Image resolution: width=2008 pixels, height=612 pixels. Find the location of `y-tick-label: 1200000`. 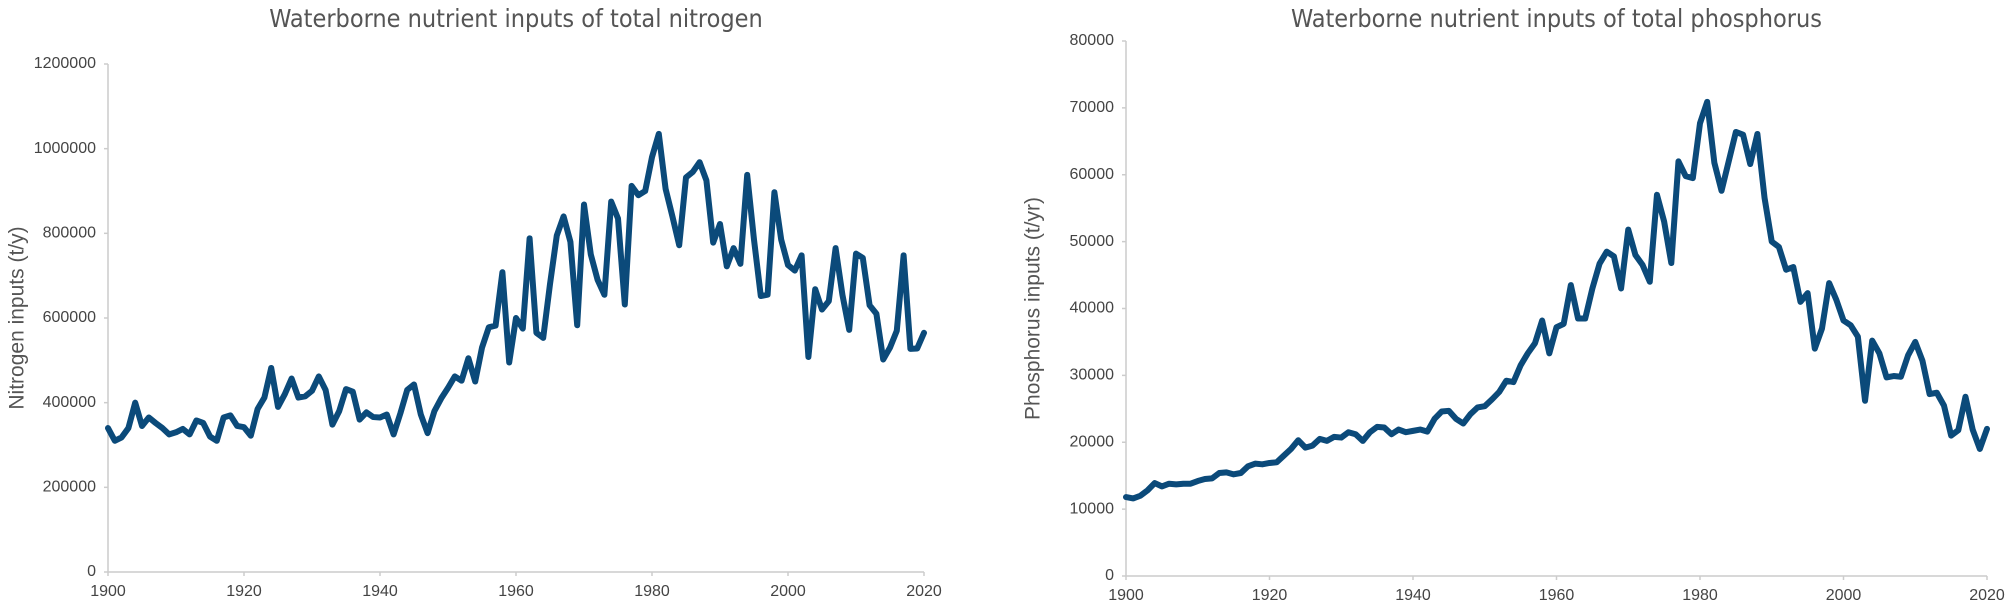

y-tick-label: 1200000 is located at coordinates (65, 63).